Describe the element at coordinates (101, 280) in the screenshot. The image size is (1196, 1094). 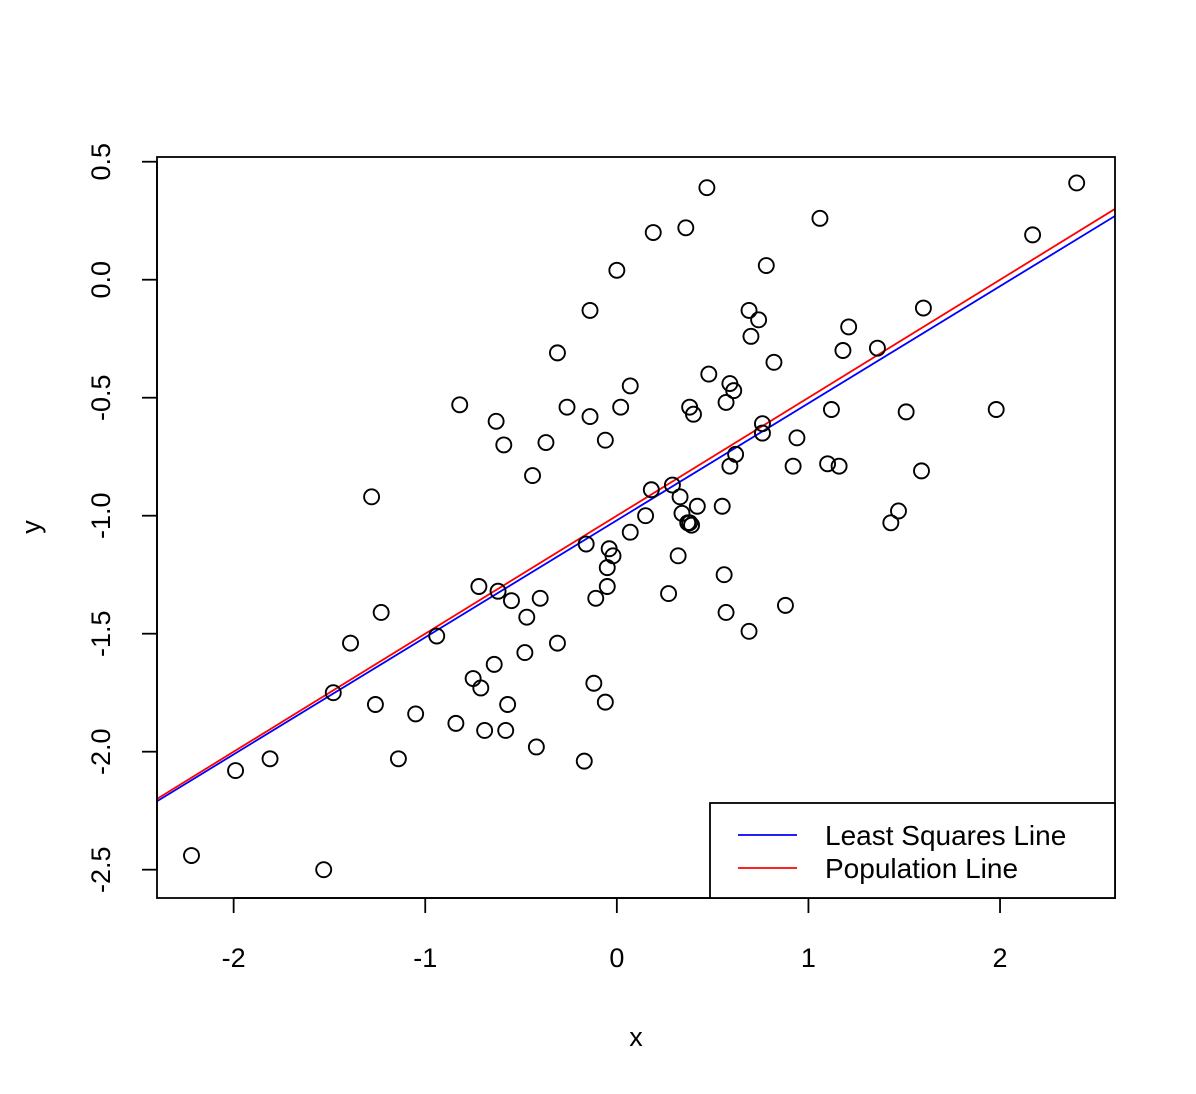
I see `y-tick-label: 0.0` at that location.